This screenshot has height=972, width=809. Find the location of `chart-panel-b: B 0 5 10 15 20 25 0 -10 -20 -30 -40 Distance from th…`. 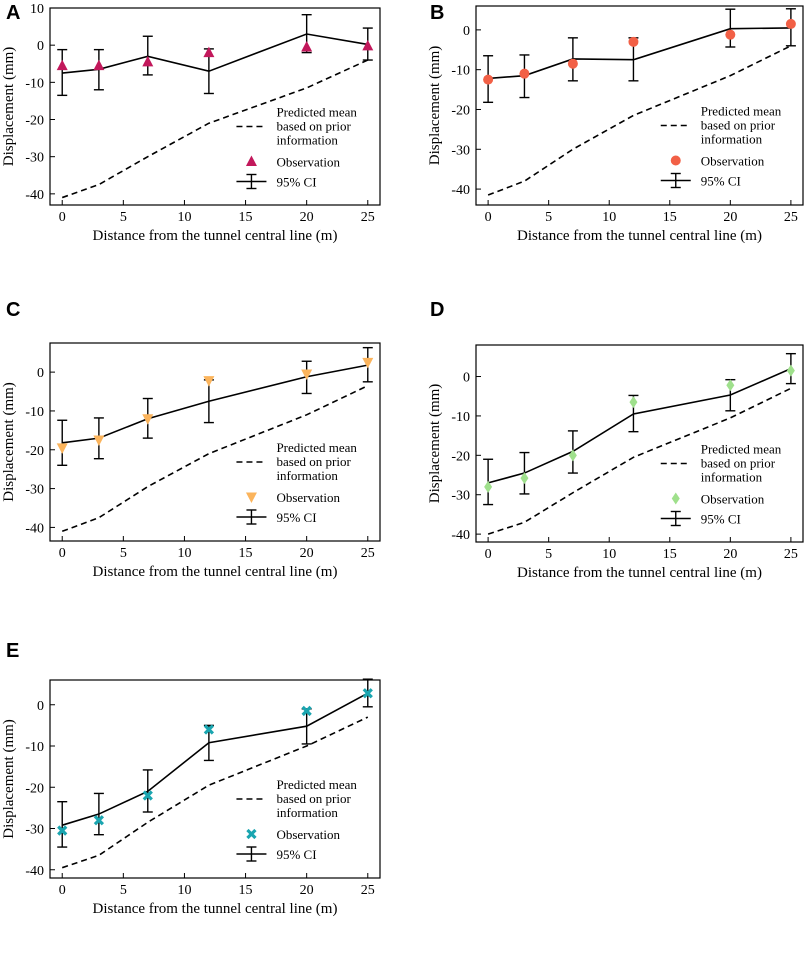

chart-panel-b: B 0 5 10 15 20 25 0 -10 -20 -30 -40 Distance from th… is located at coordinates (615, 123).